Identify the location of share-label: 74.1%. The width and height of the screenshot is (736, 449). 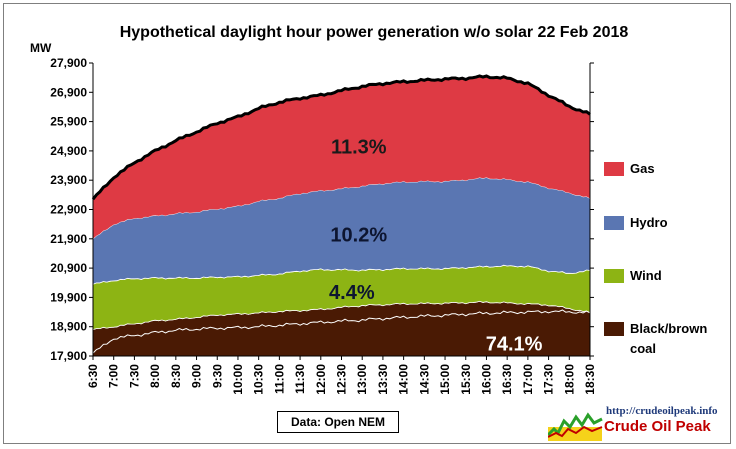
(514, 344).